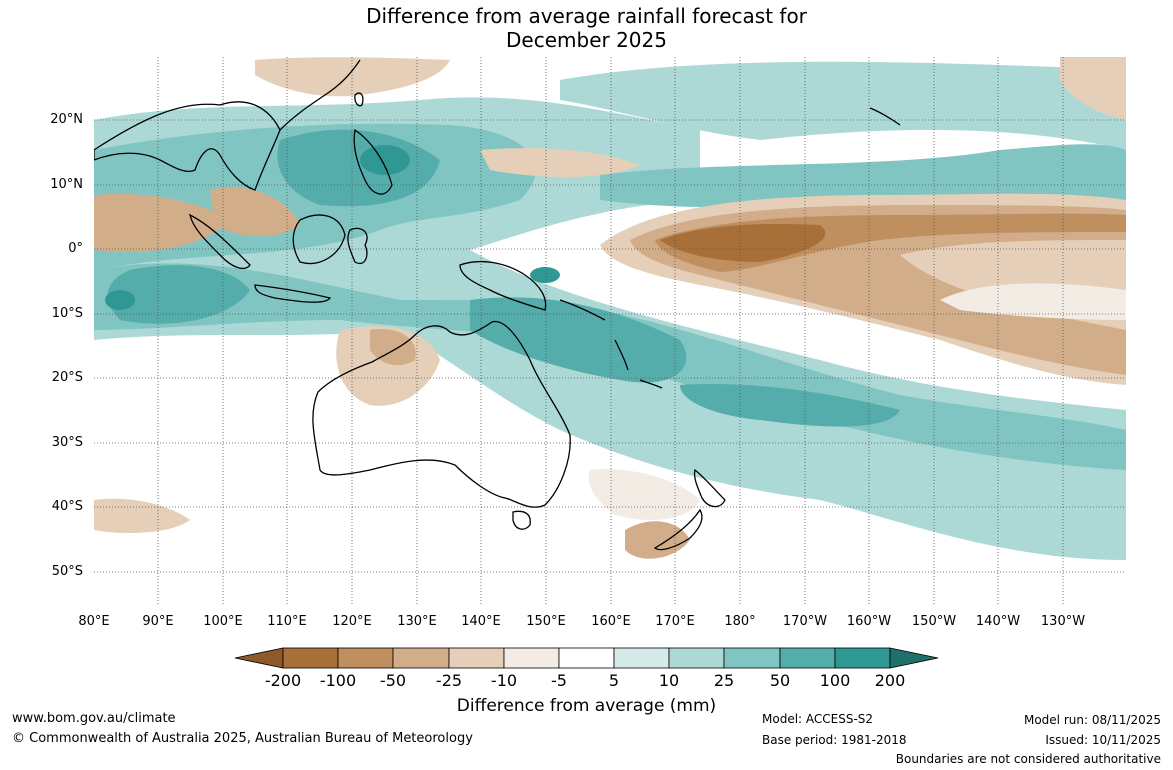 The height and width of the screenshot is (770, 1173). I want to click on colorbar-label-minus100: -100, so click(338, 680).